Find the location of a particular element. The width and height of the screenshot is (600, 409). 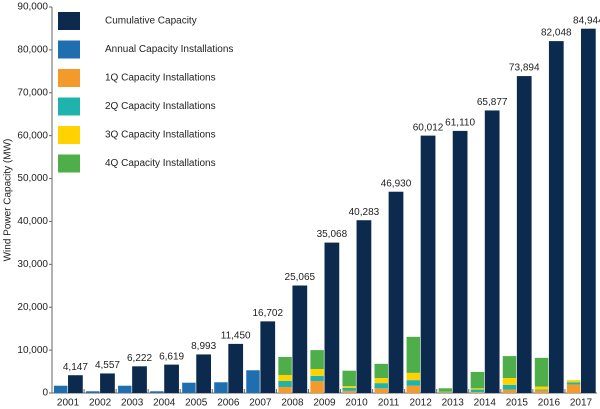

legend-label: 4Q Capacity Installations is located at coordinates (160, 163).